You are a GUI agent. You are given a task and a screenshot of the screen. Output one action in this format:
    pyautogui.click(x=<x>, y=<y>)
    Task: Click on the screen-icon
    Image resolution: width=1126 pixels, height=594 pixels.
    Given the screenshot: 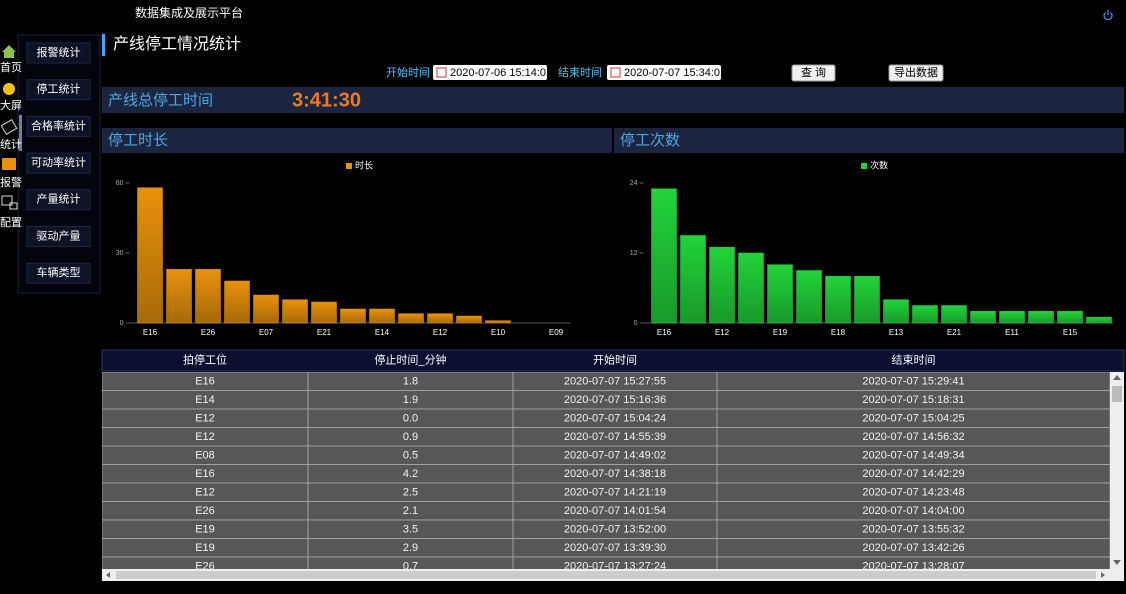 What is the action you would take?
    pyautogui.click(x=9, y=89)
    